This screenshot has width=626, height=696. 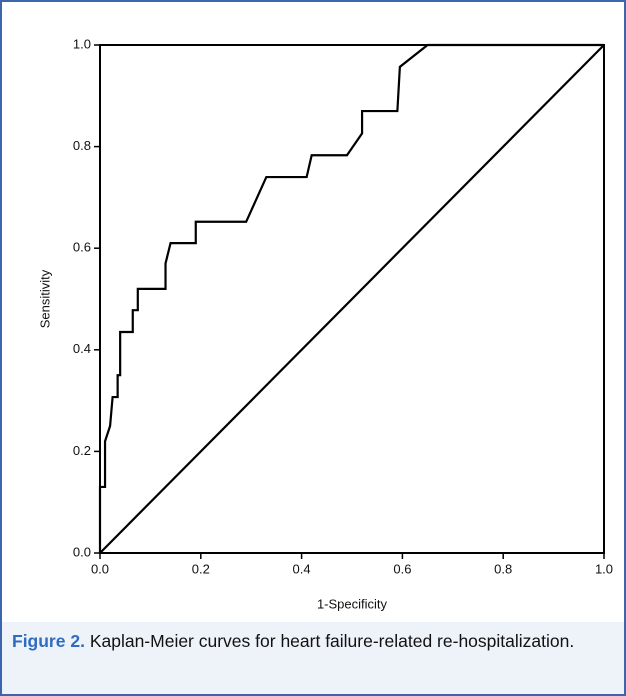 What do you see at coordinates (503, 568) in the screenshot?
I see `x-tick-label: 0.8` at bounding box center [503, 568].